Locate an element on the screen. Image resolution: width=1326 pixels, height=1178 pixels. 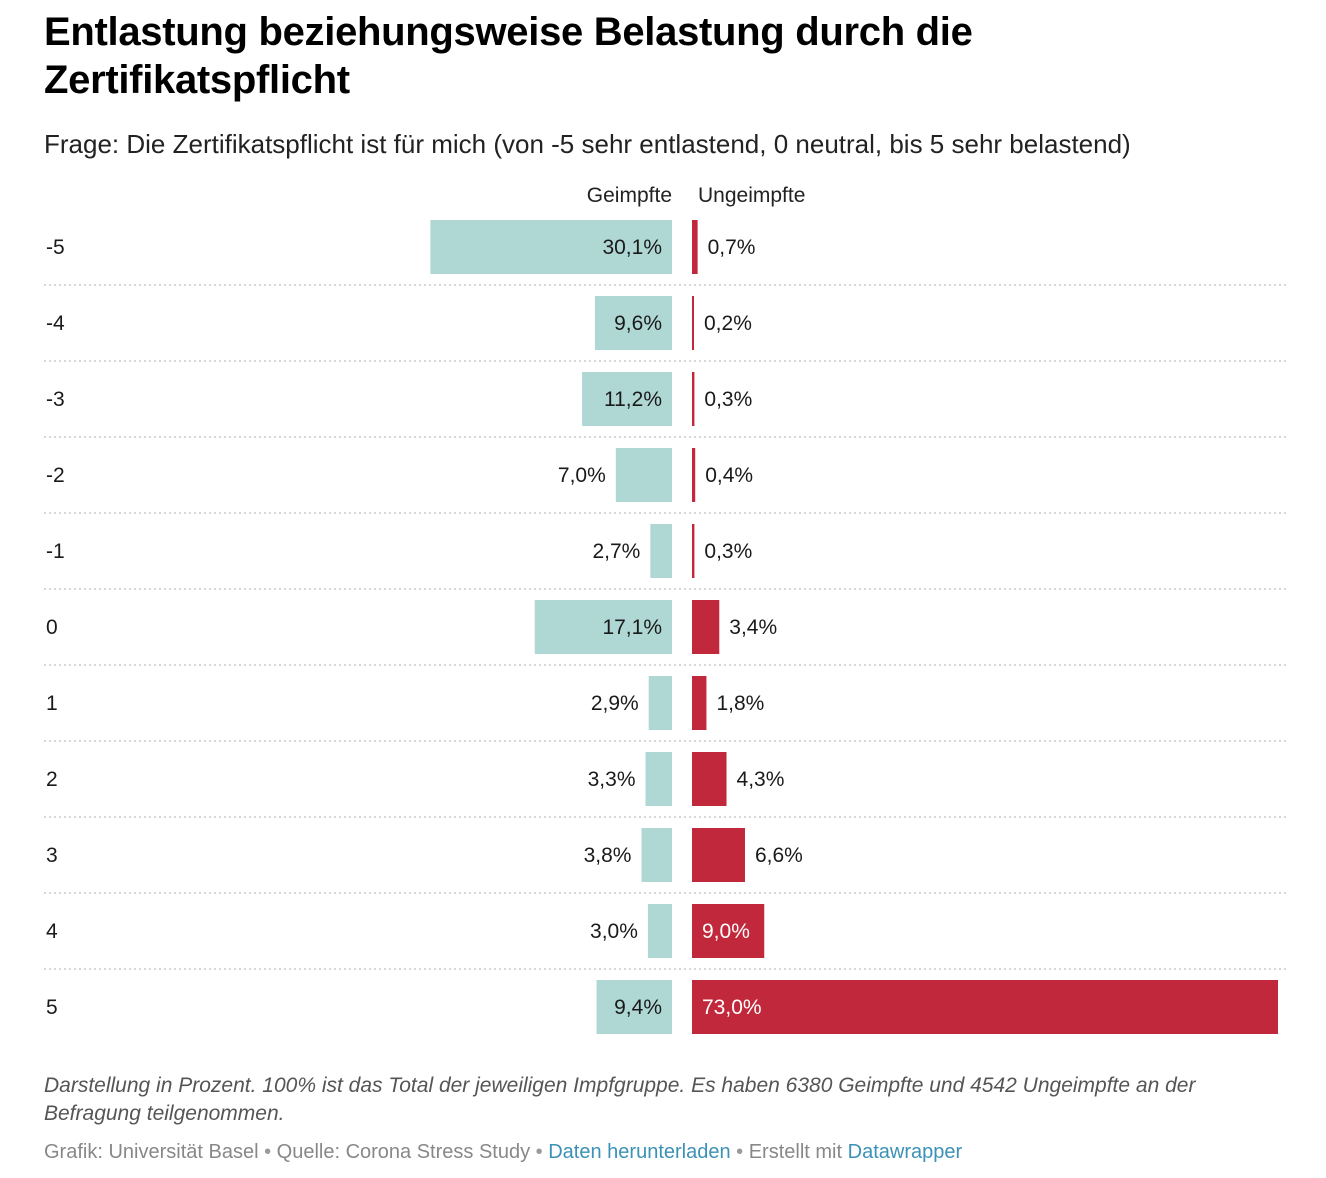
value-label-geimpfte: 30,1% is located at coordinates (632, 247).